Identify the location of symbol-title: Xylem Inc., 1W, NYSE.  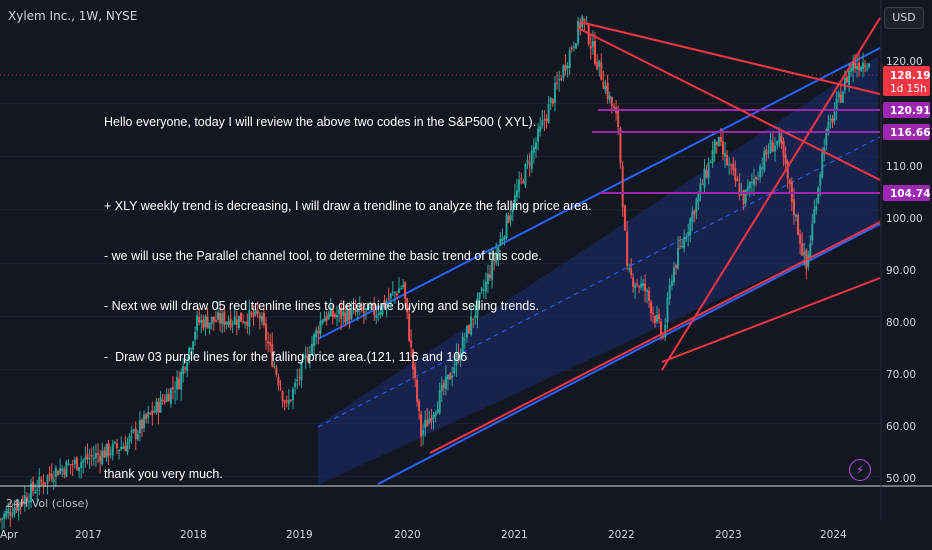
(73, 16).